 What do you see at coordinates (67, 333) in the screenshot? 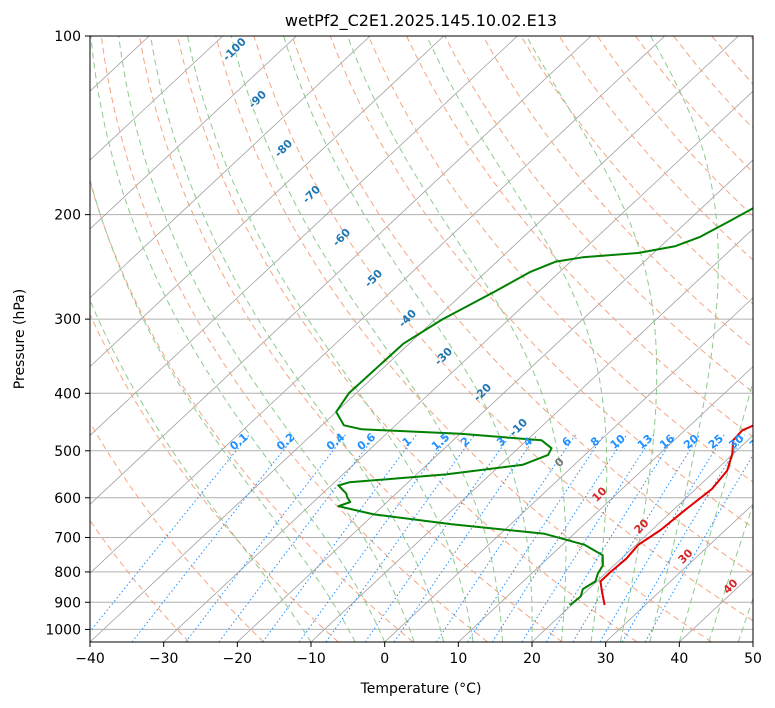
I see `y-axis: 100 200 300 400 500 600 700 800 900 1000` at bounding box center [67, 333].